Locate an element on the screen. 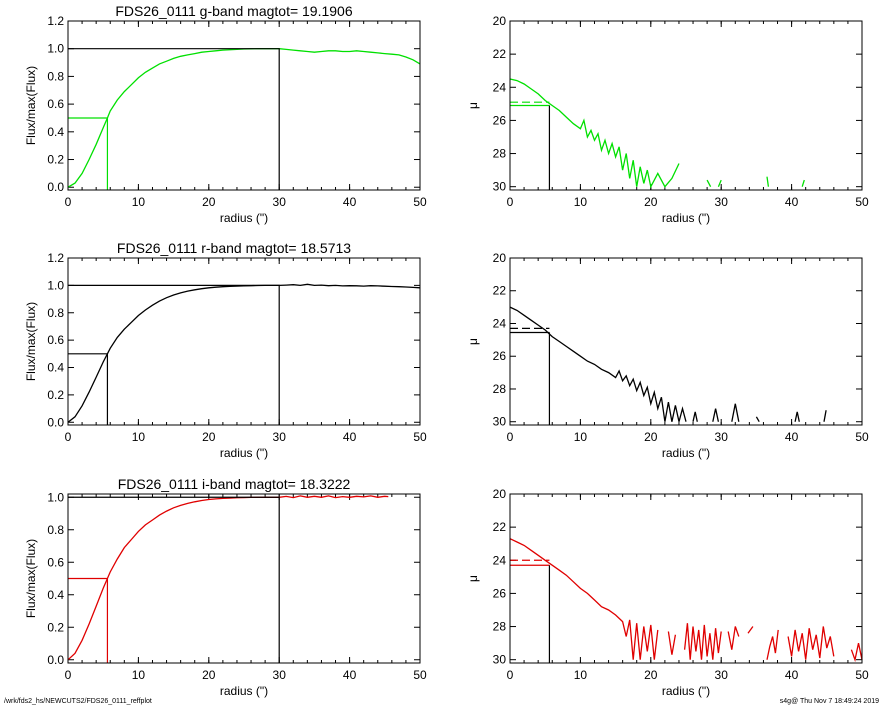 This screenshot has width=885, height=708. panel6-ytick-label: 22 is located at coordinates (500, 527).